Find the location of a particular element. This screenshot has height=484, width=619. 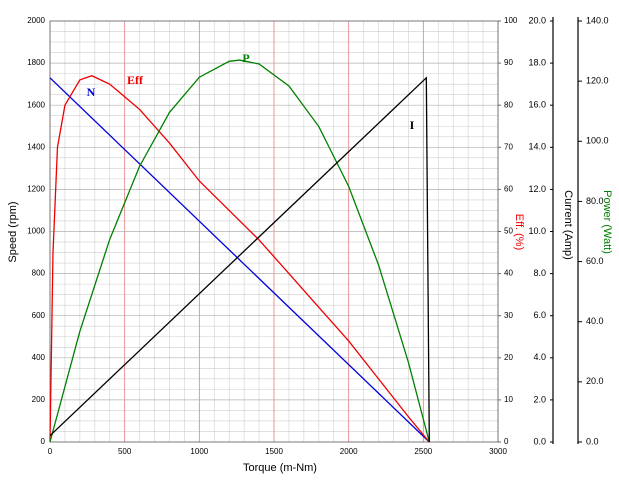

x-tick-label: 2500 is located at coordinates (423, 451).